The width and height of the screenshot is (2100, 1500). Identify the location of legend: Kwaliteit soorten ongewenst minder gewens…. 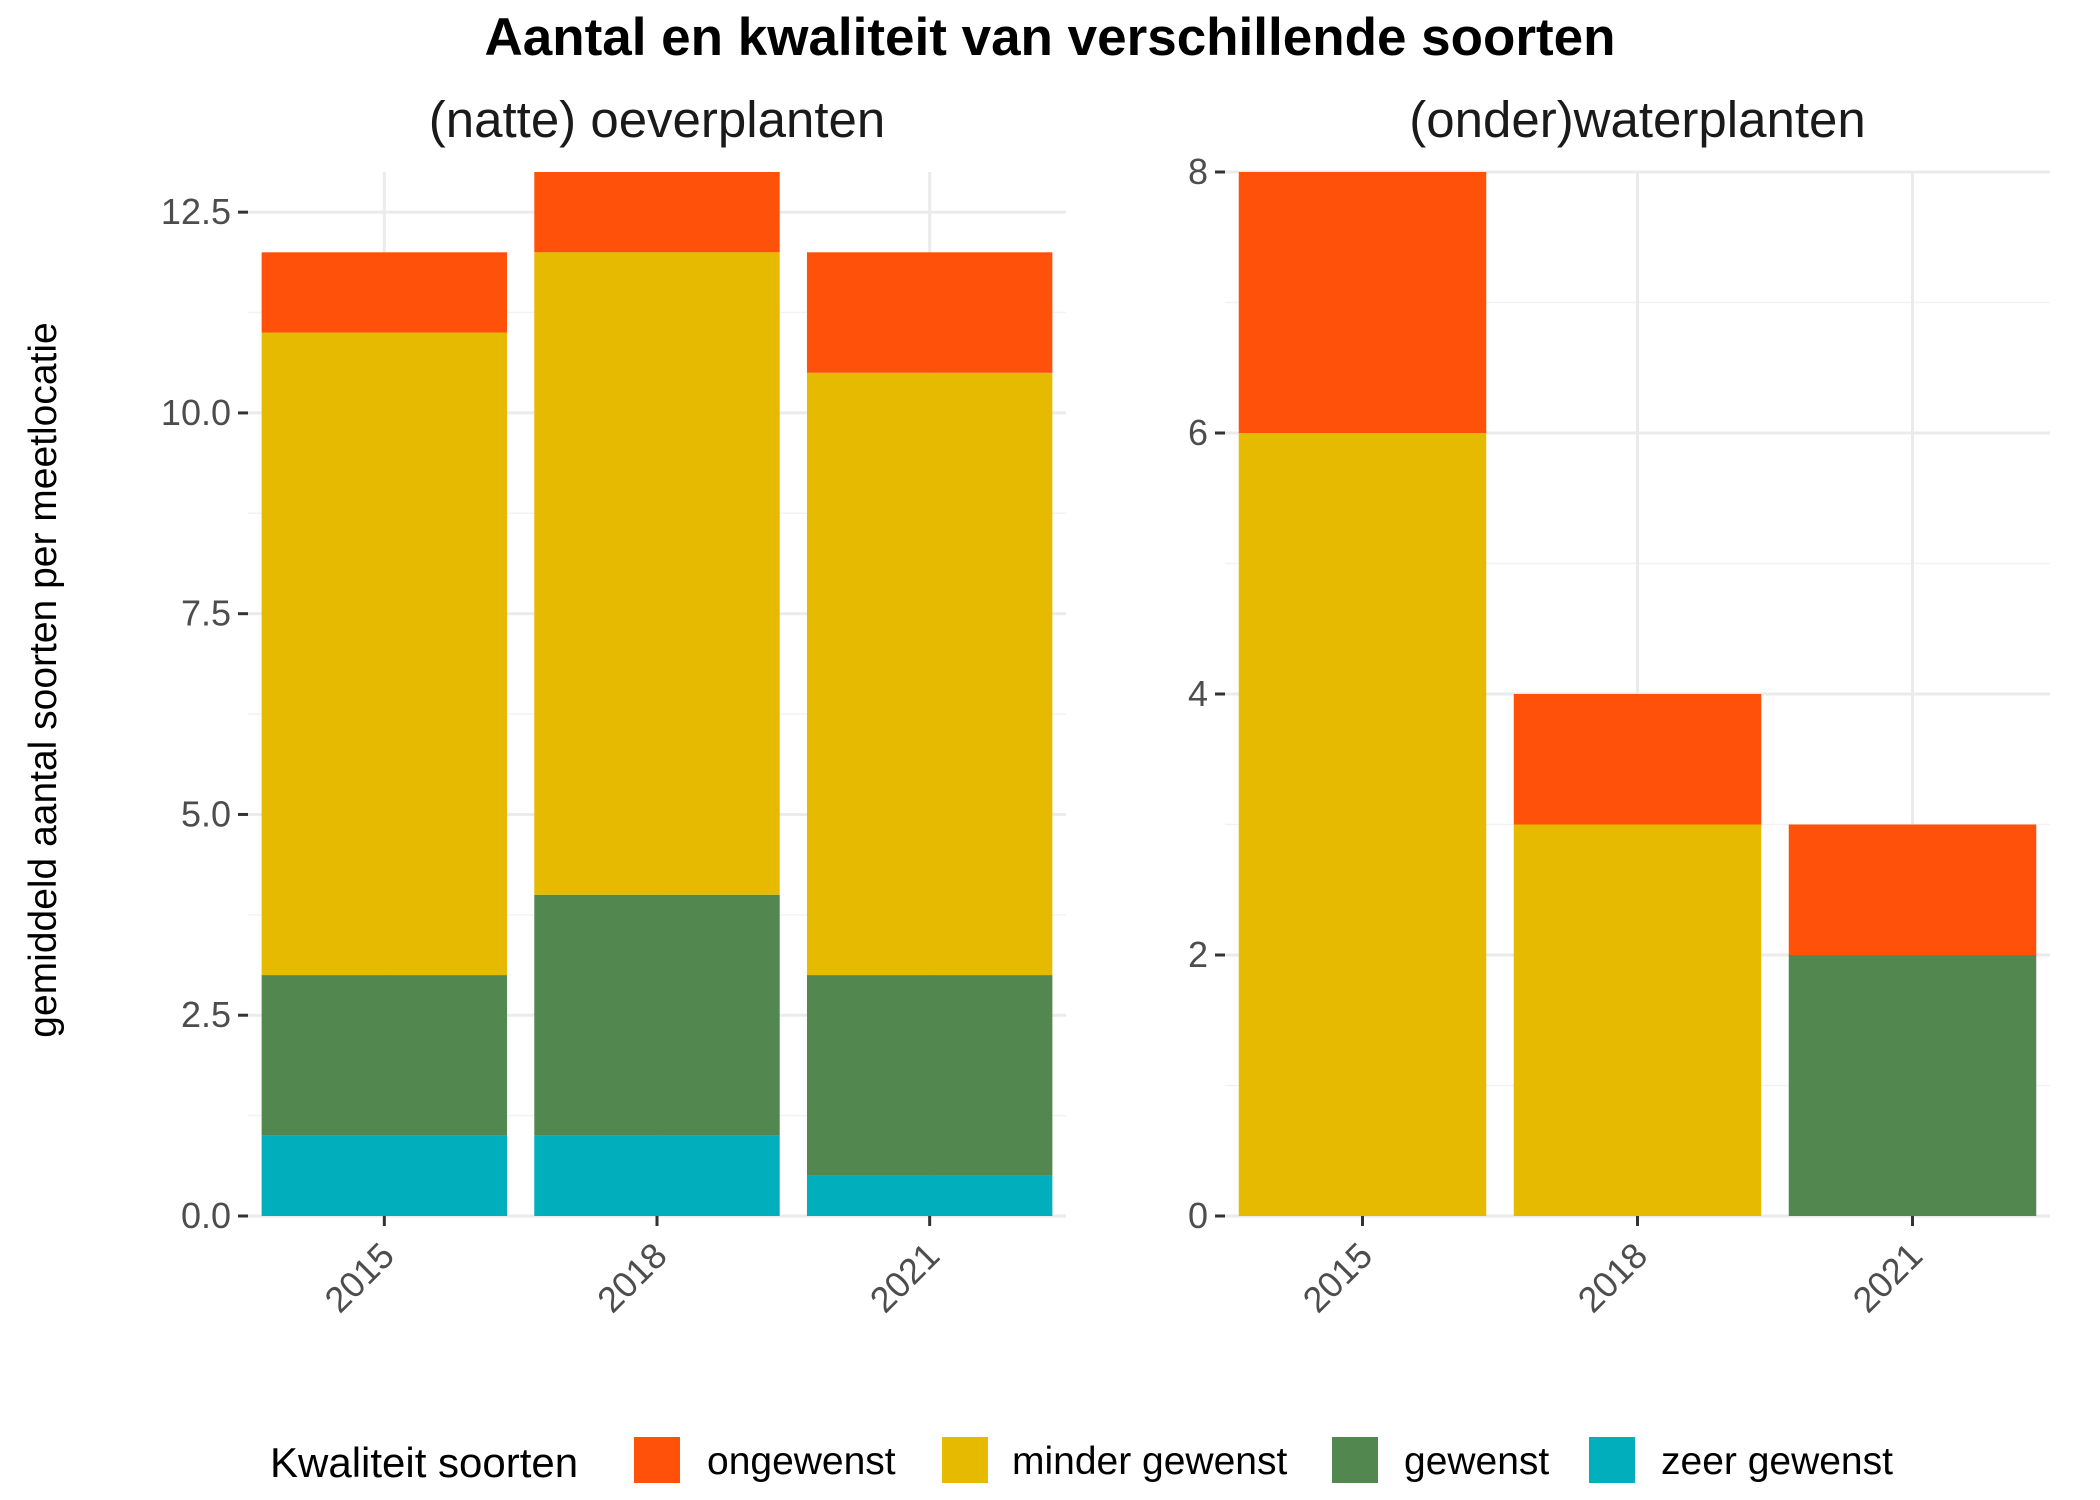
(1081, 1461).